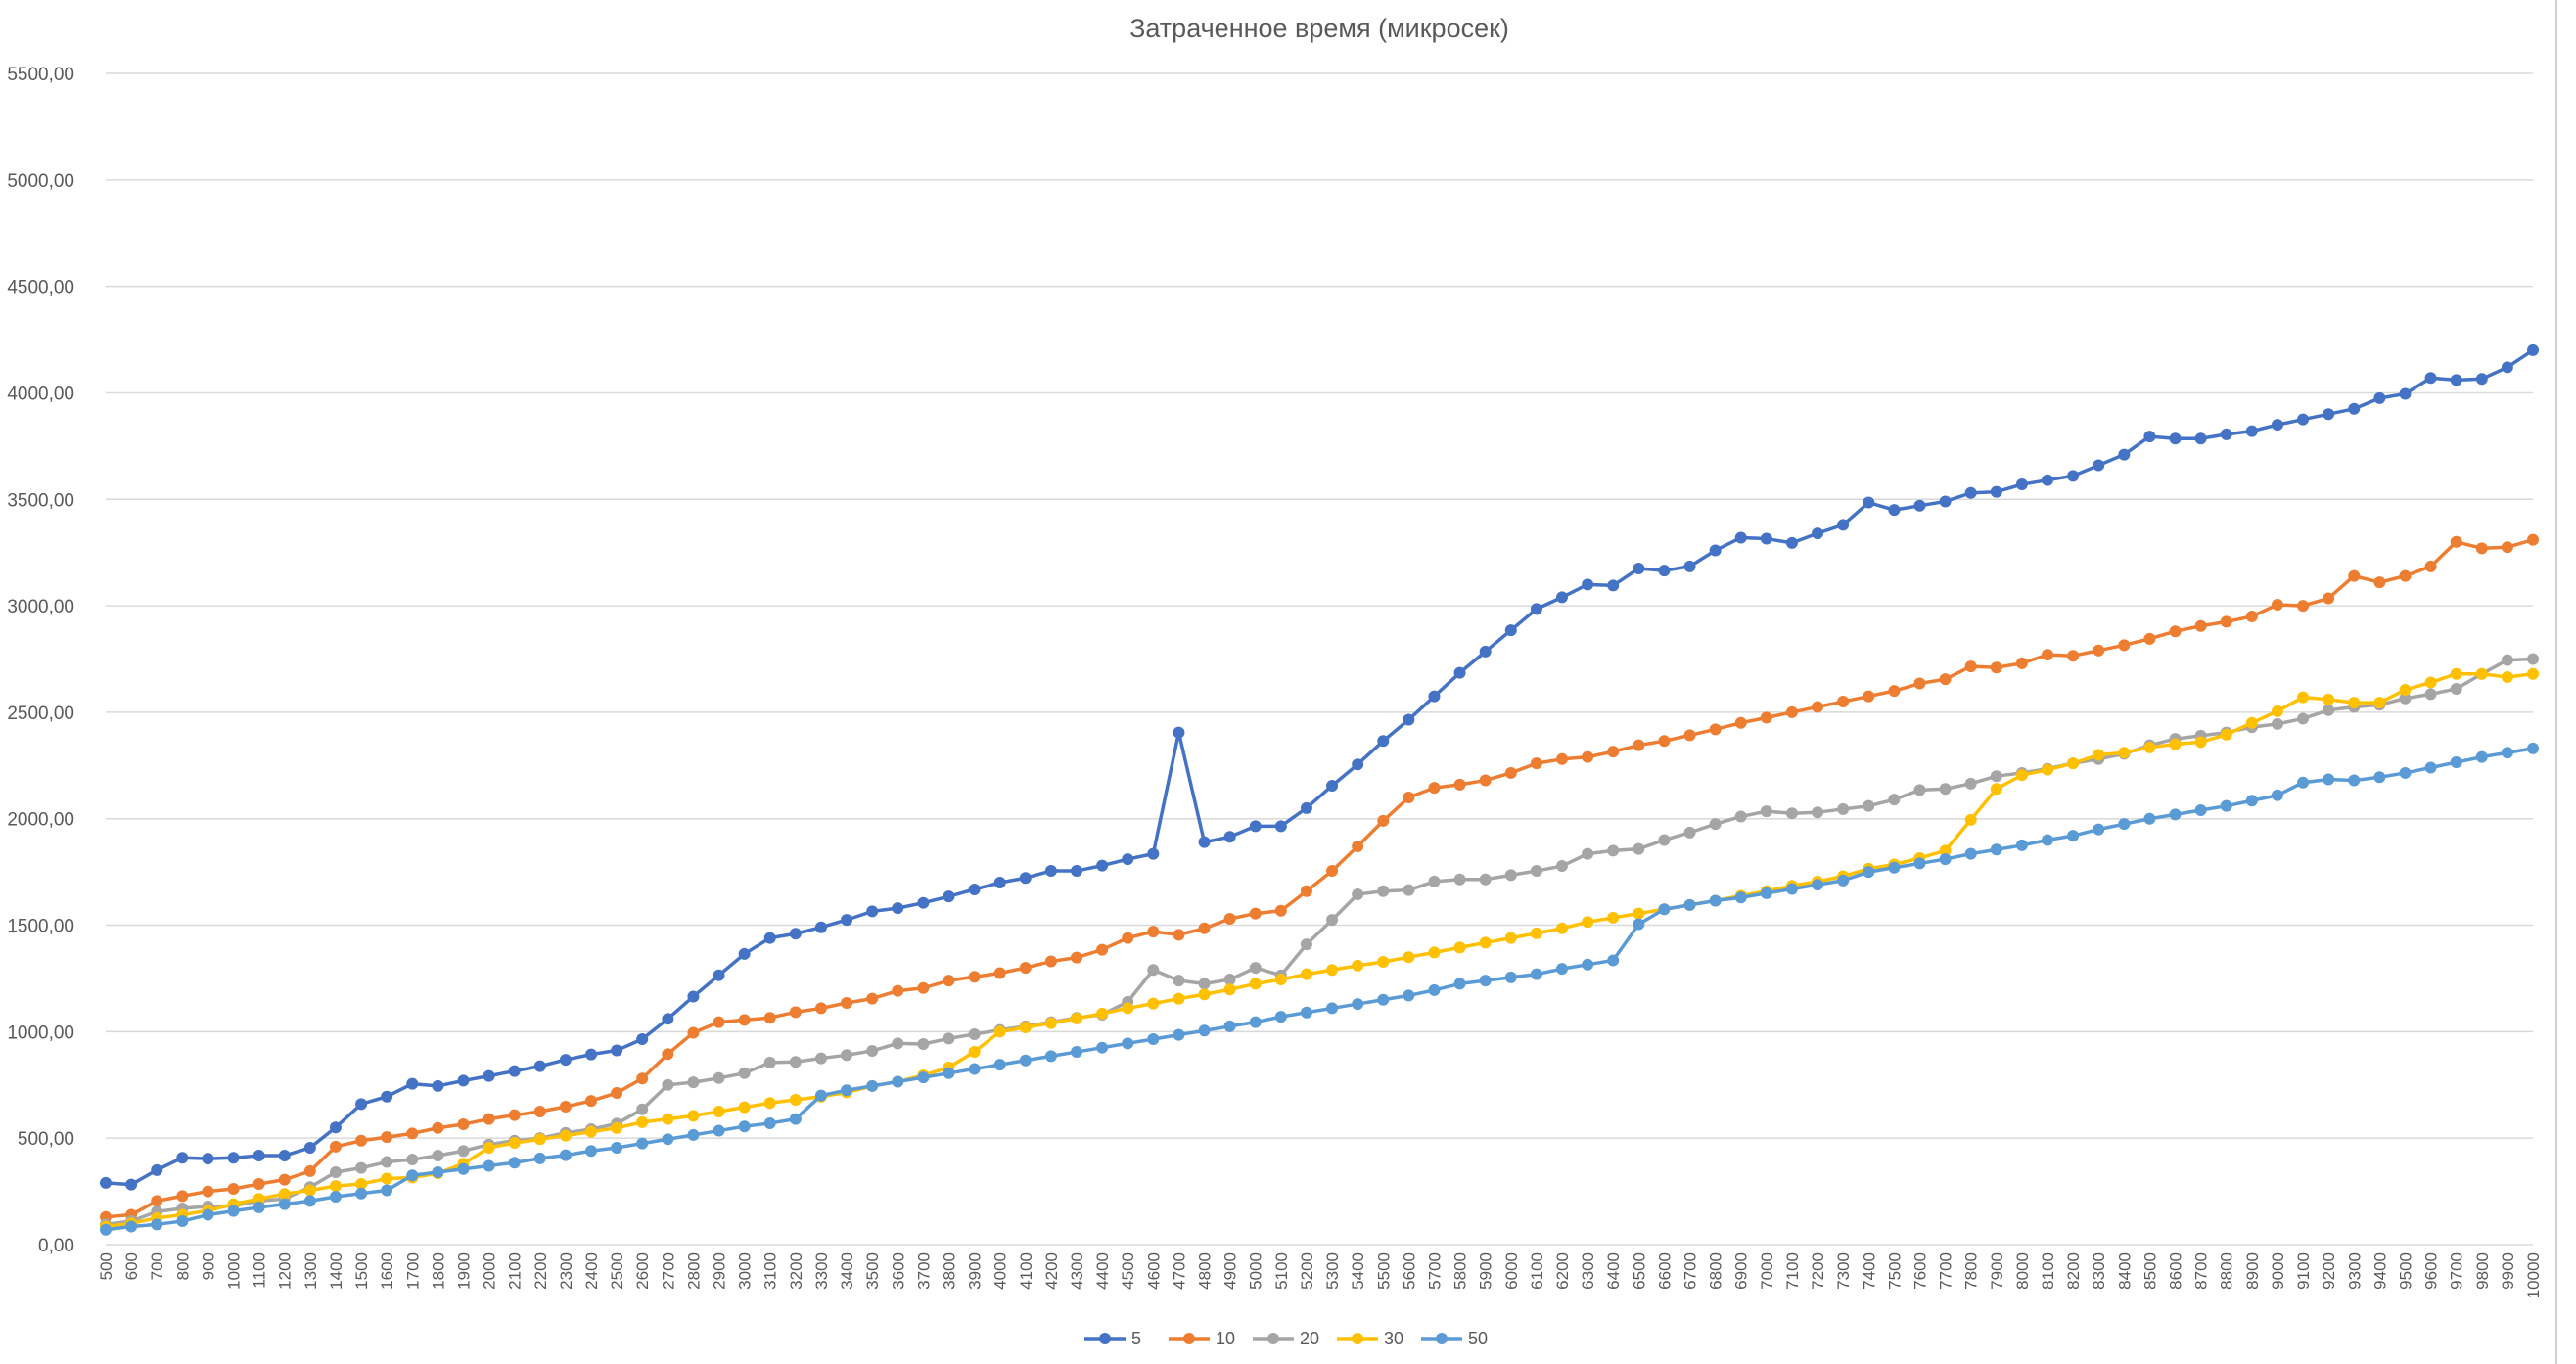 The height and width of the screenshot is (1364, 2576). Describe the element at coordinates (182, 1266) in the screenshot. I see `x-tick-label: 800` at that location.